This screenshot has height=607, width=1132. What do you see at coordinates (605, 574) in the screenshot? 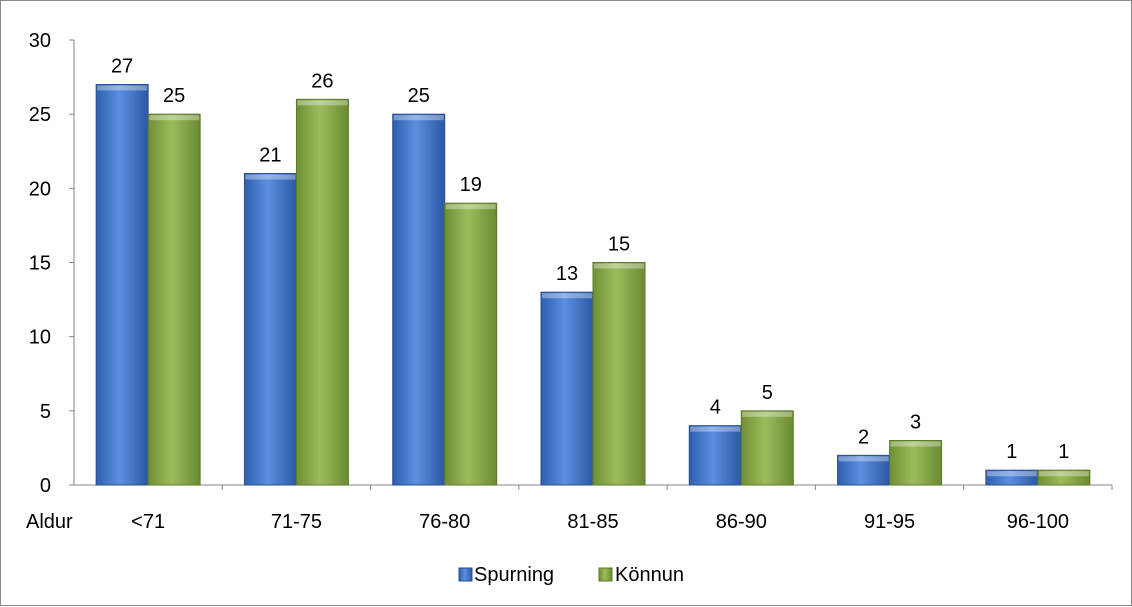
I see `legend-swatch-konnun` at bounding box center [605, 574].